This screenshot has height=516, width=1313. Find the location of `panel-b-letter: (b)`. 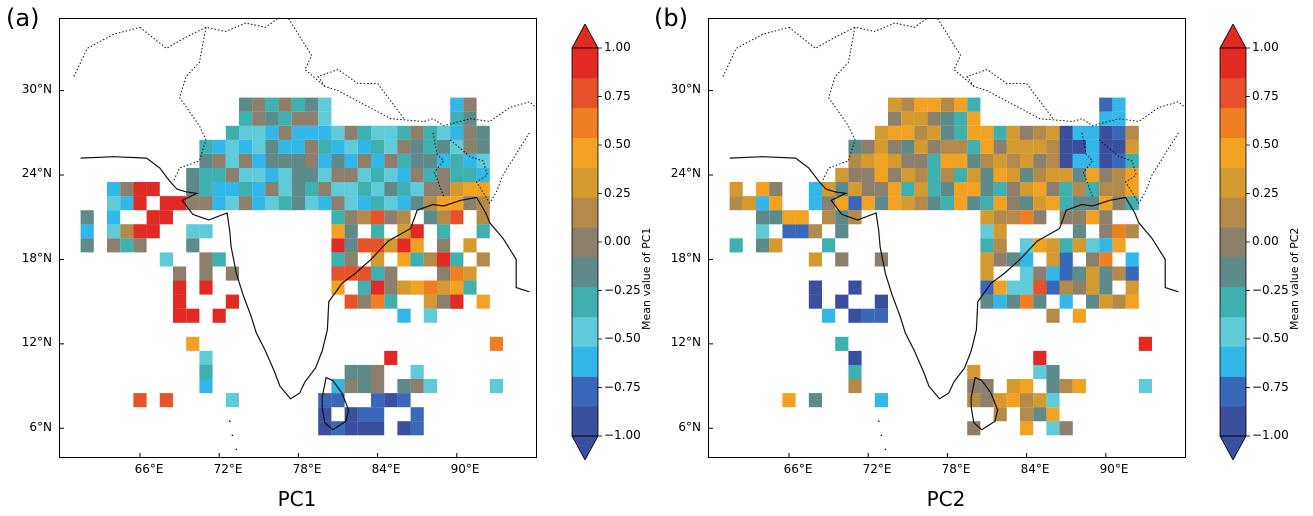

panel-b-letter: (b) is located at coordinates (671, 18).